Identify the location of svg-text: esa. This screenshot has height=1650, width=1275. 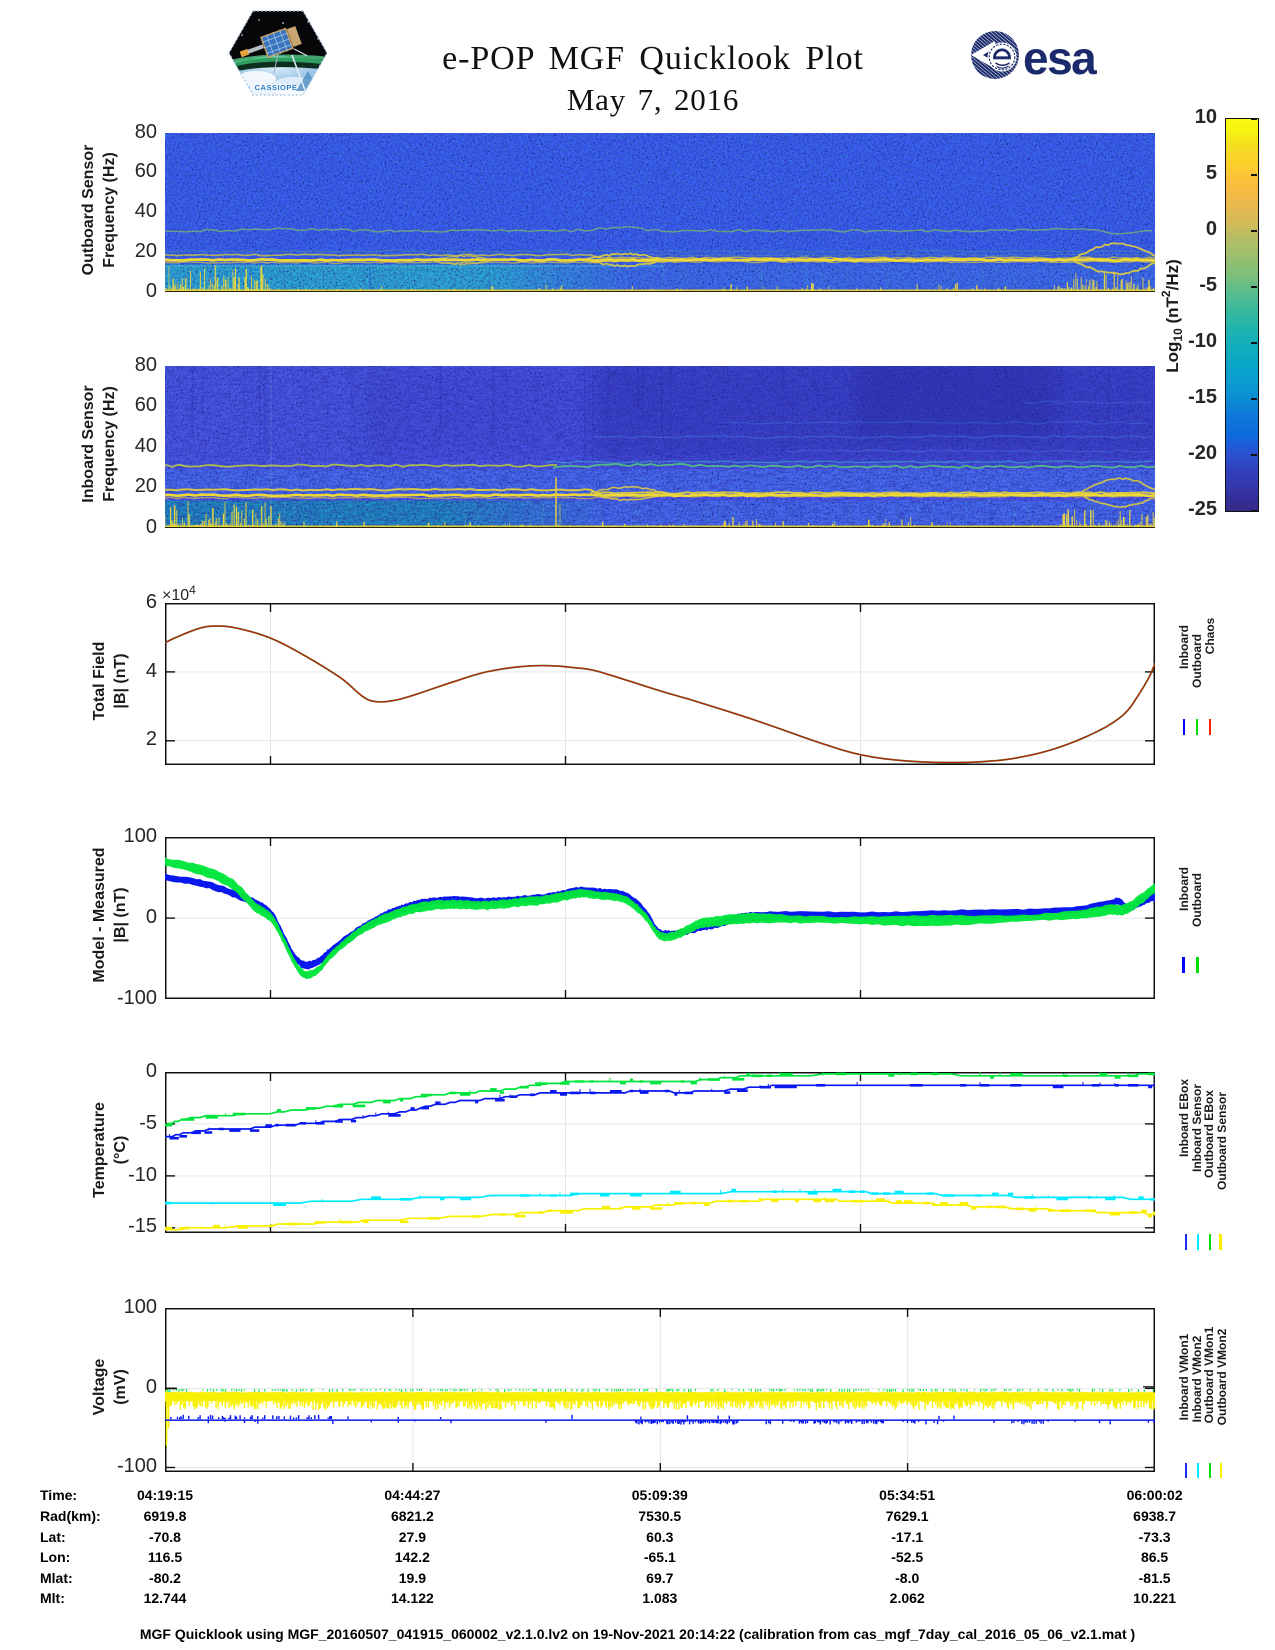
(1060, 58).